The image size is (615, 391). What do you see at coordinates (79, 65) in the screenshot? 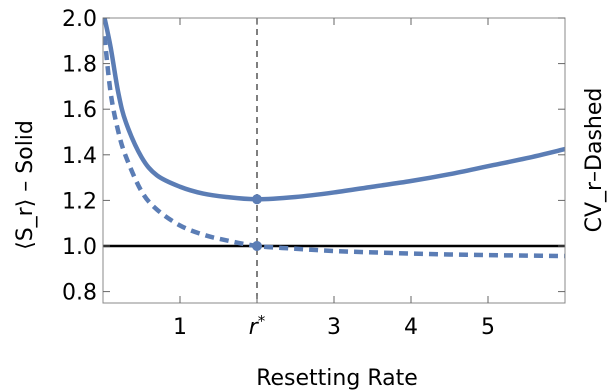
I see `y-tick-label: 1.8` at bounding box center [79, 65].